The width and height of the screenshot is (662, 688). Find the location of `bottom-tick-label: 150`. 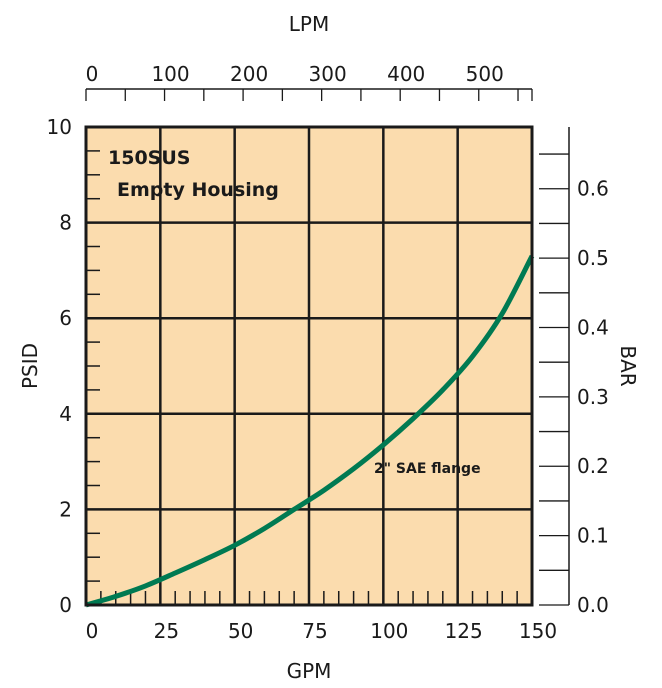

bottom-tick-label: 150 is located at coordinates (538, 631).